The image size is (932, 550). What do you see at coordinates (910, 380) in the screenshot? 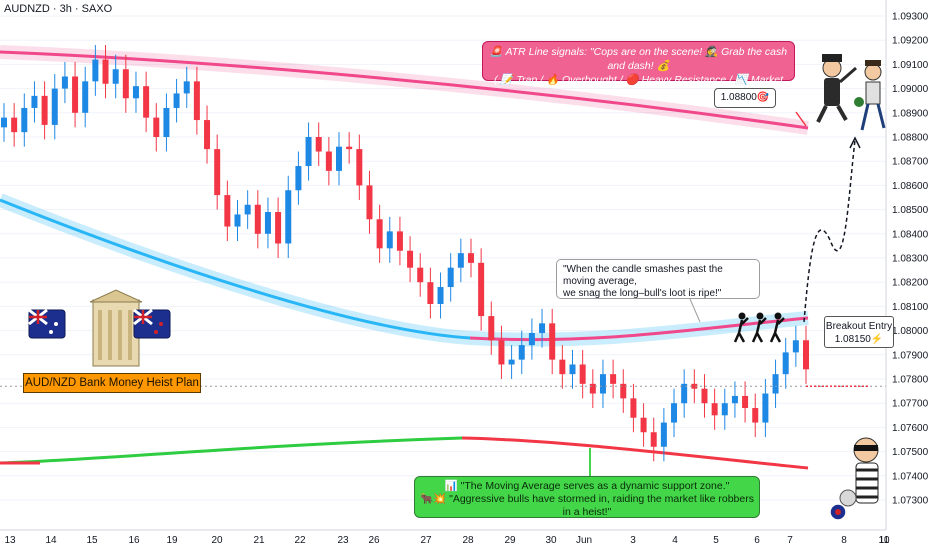
I see `price-tick-label: 1.07800` at bounding box center [910, 380].